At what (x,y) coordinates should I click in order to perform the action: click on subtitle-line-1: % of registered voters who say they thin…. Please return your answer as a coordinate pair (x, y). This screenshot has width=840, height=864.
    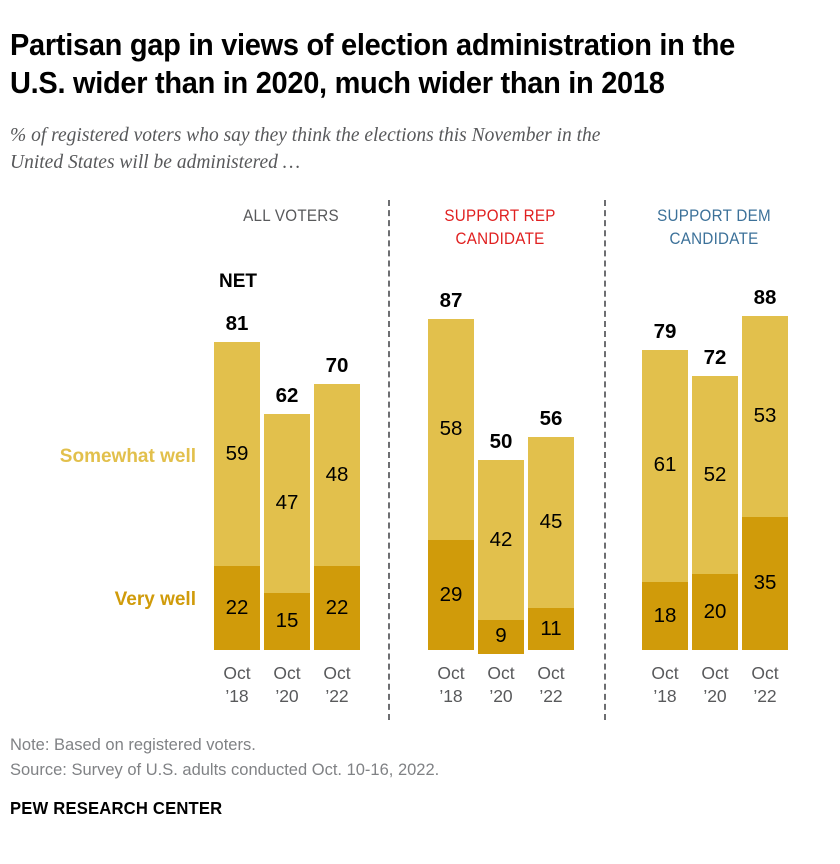
    Looking at the image, I should click on (305, 135).